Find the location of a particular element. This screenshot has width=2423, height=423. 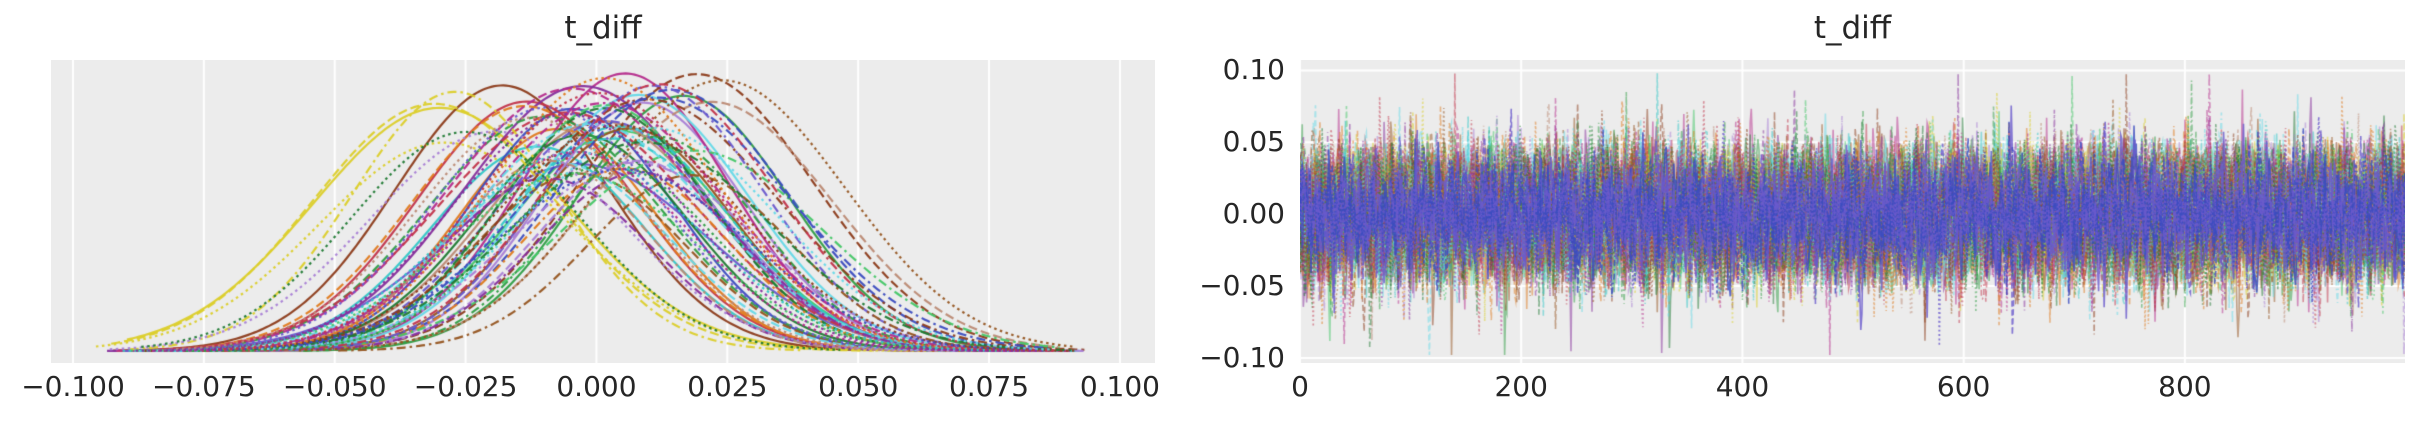

trace-ytick-label: −0.05 is located at coordinates (1242, 286).